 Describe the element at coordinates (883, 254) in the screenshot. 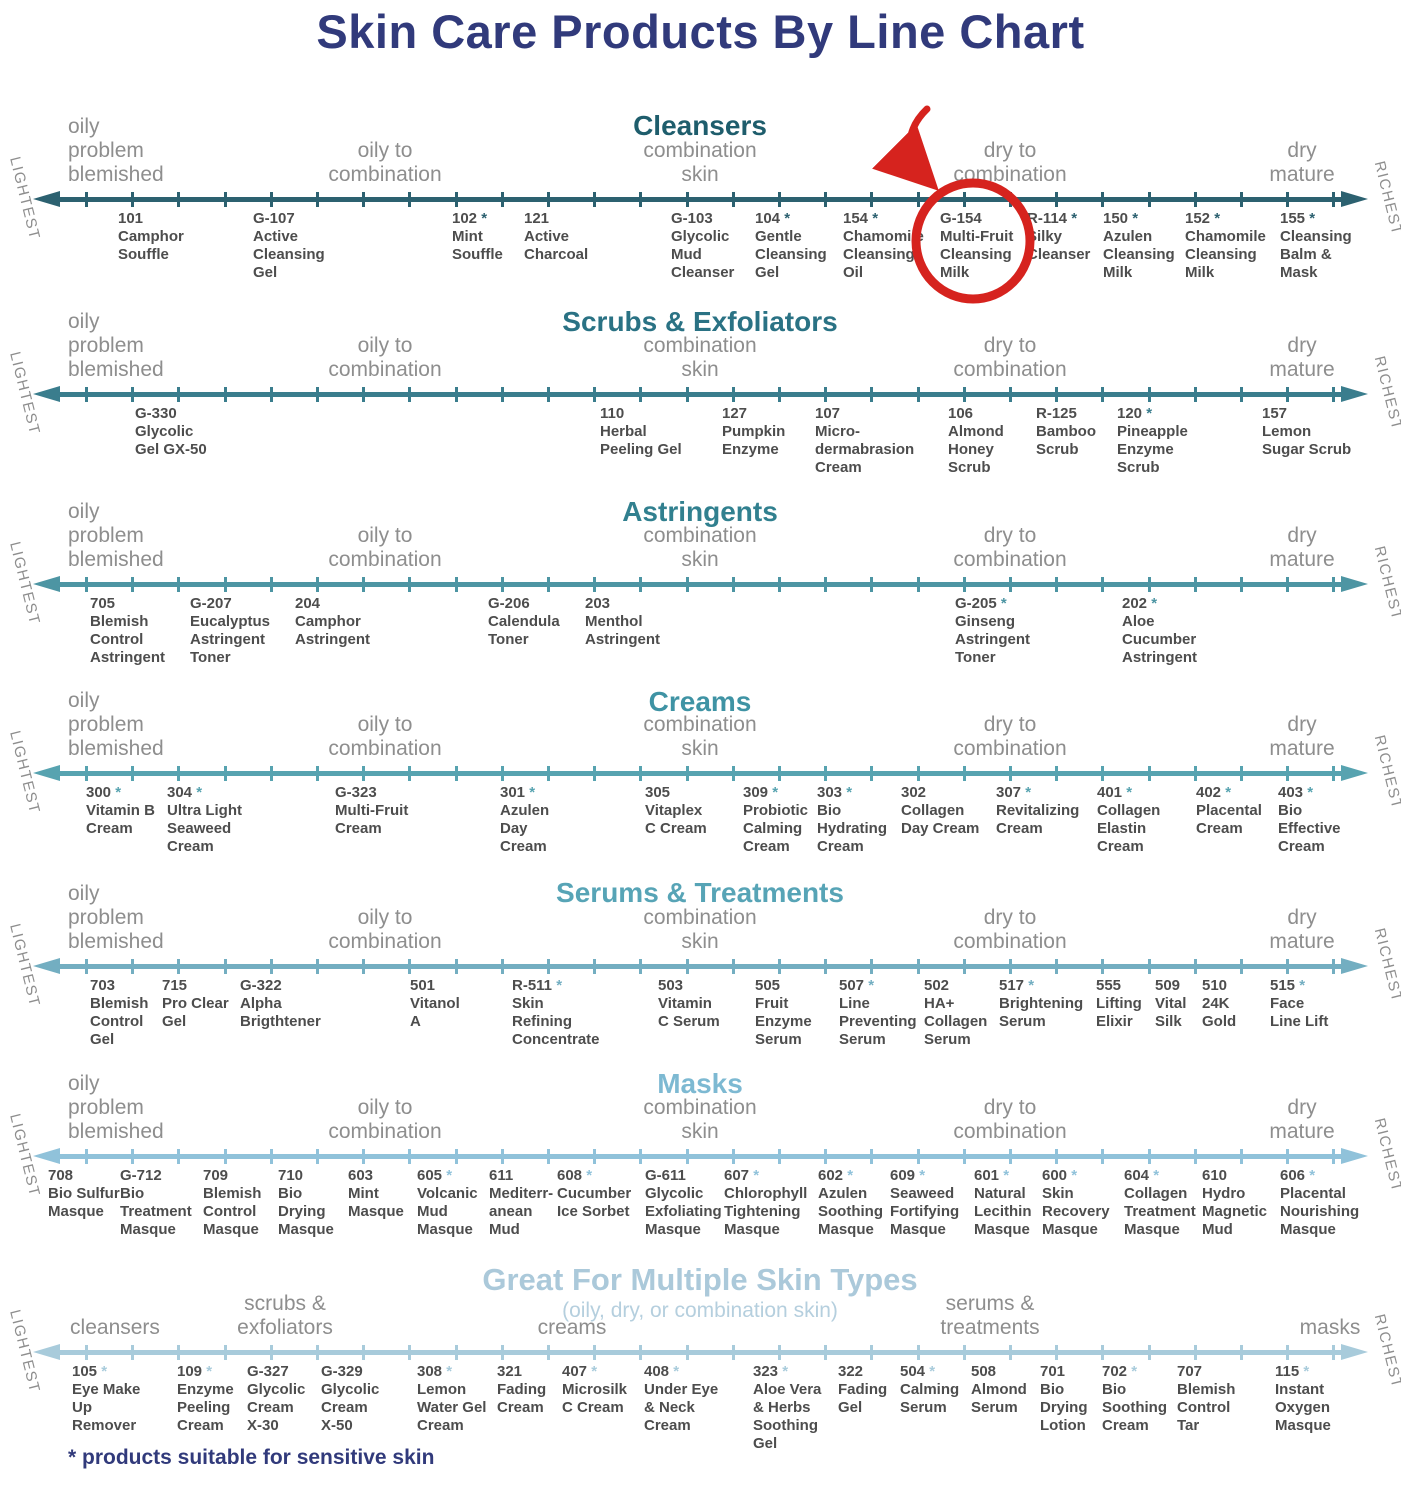

I see `product-name: Chamomile Cleansing Oil` at that location.